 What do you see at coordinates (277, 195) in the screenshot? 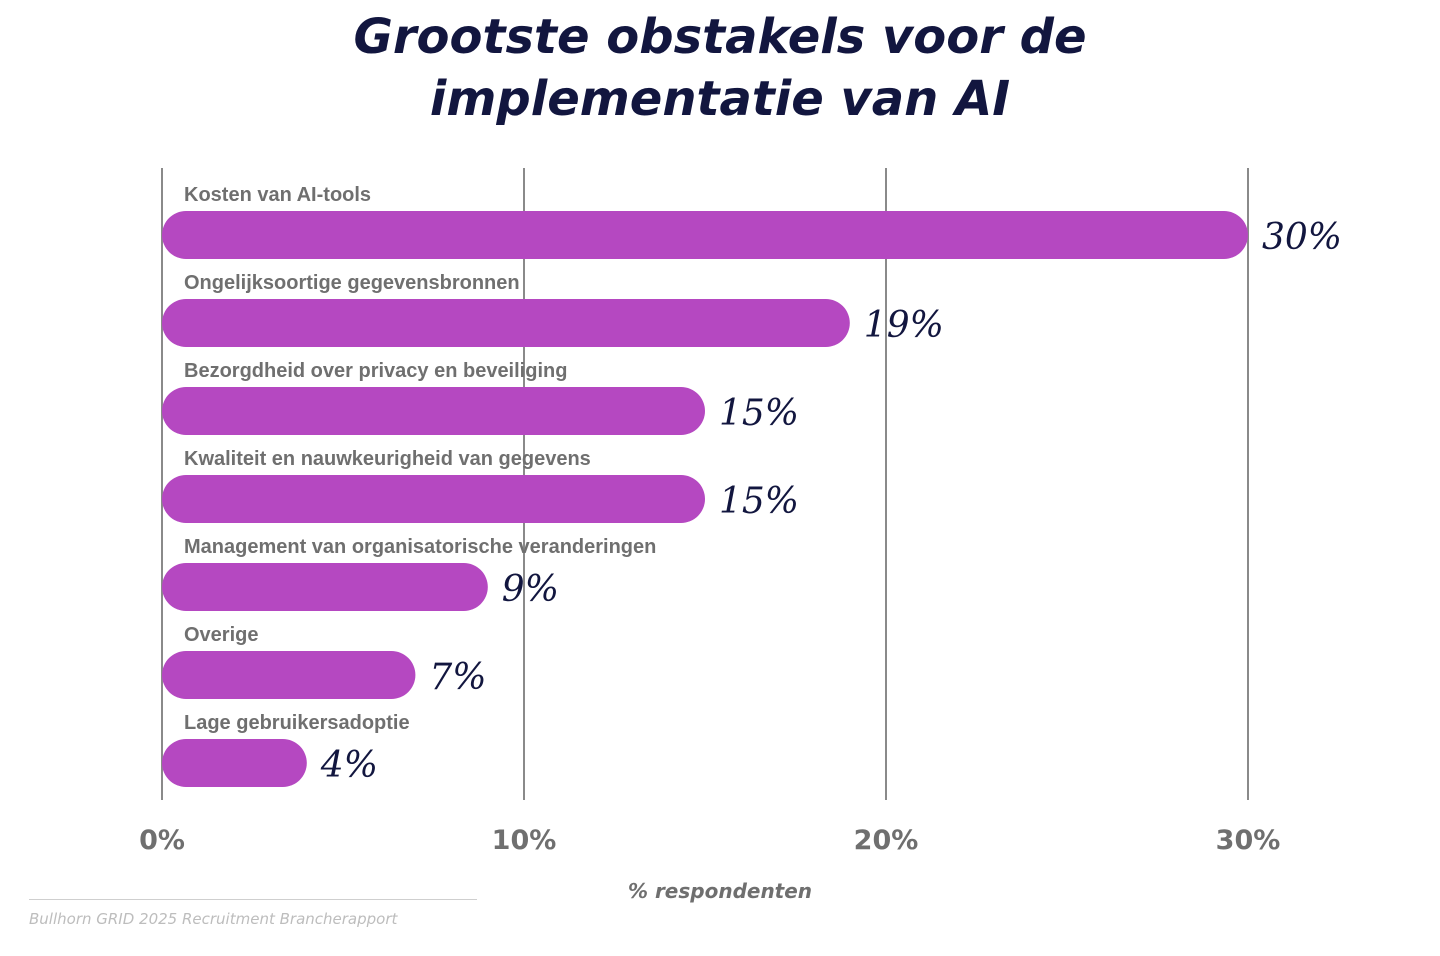
I see `category-label: Kosten van AI-tools` at bounding box center [277, 195].